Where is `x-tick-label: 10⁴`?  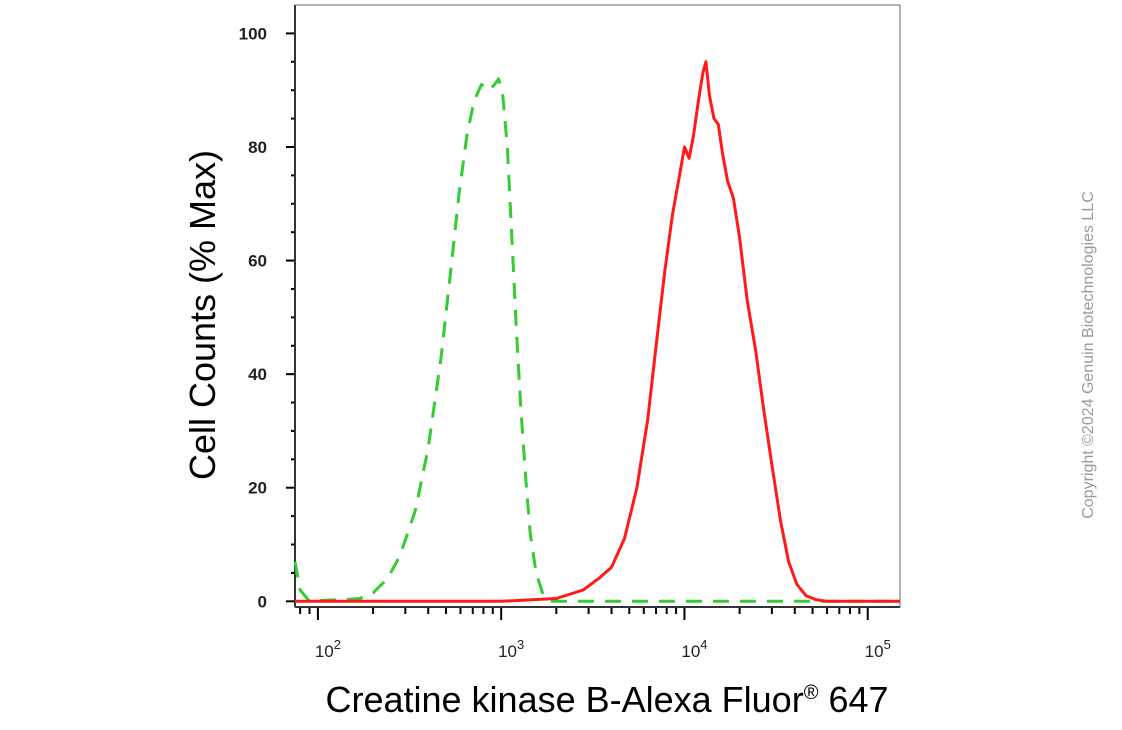 x-tick-label: 10⁴ is located at coordinates (694, 649).